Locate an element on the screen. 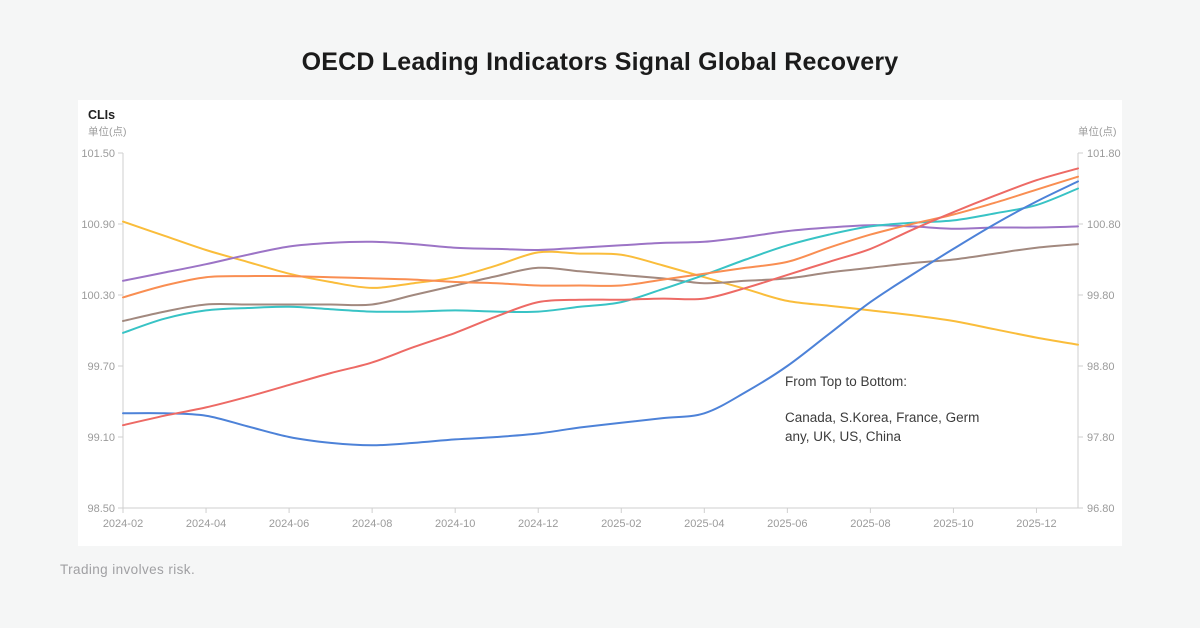 The width and height of the screenshot is (1200, 628). right-axis-label: 97.80 is located at coordinates (1101, 438).